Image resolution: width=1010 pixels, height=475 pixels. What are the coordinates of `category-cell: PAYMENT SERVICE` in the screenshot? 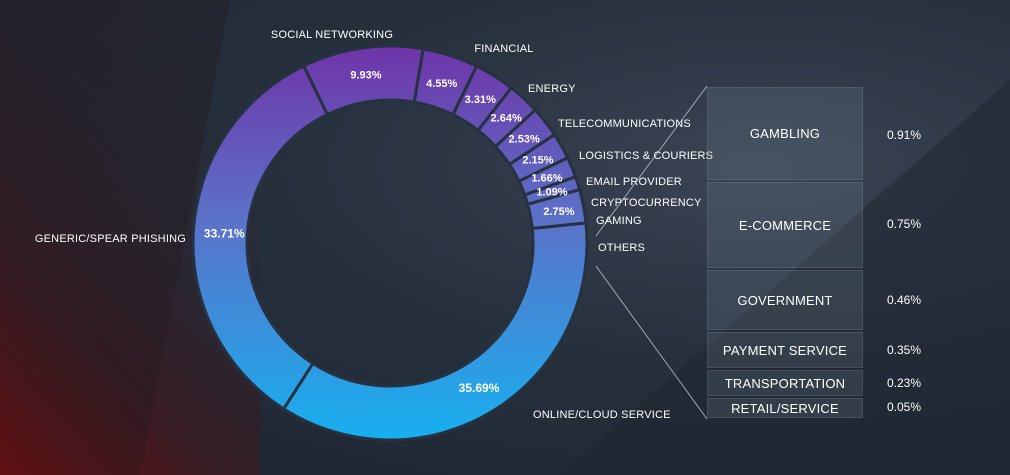 It's located at (785, 350).